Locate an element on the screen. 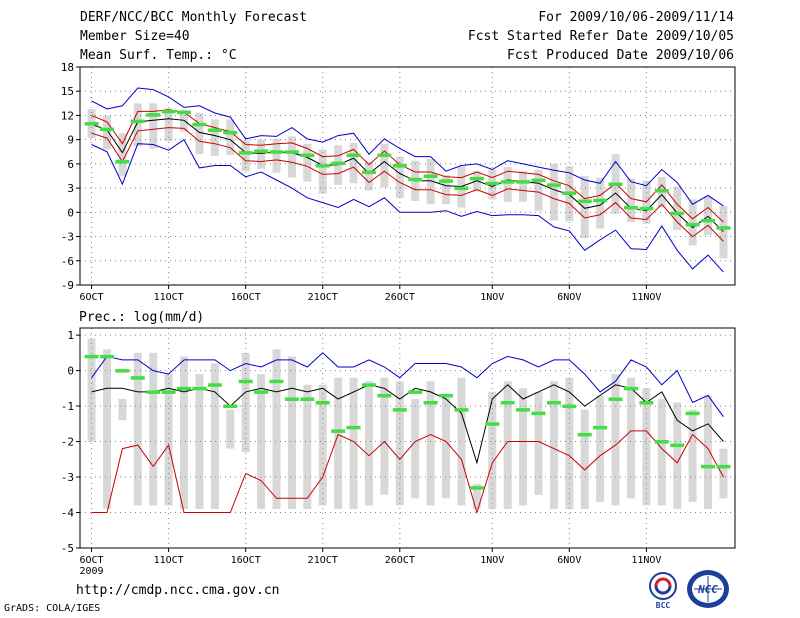 The height and width of the screenshot is (618, 800). x-tick-label: 21OCT is located at coordinates (323, 296).